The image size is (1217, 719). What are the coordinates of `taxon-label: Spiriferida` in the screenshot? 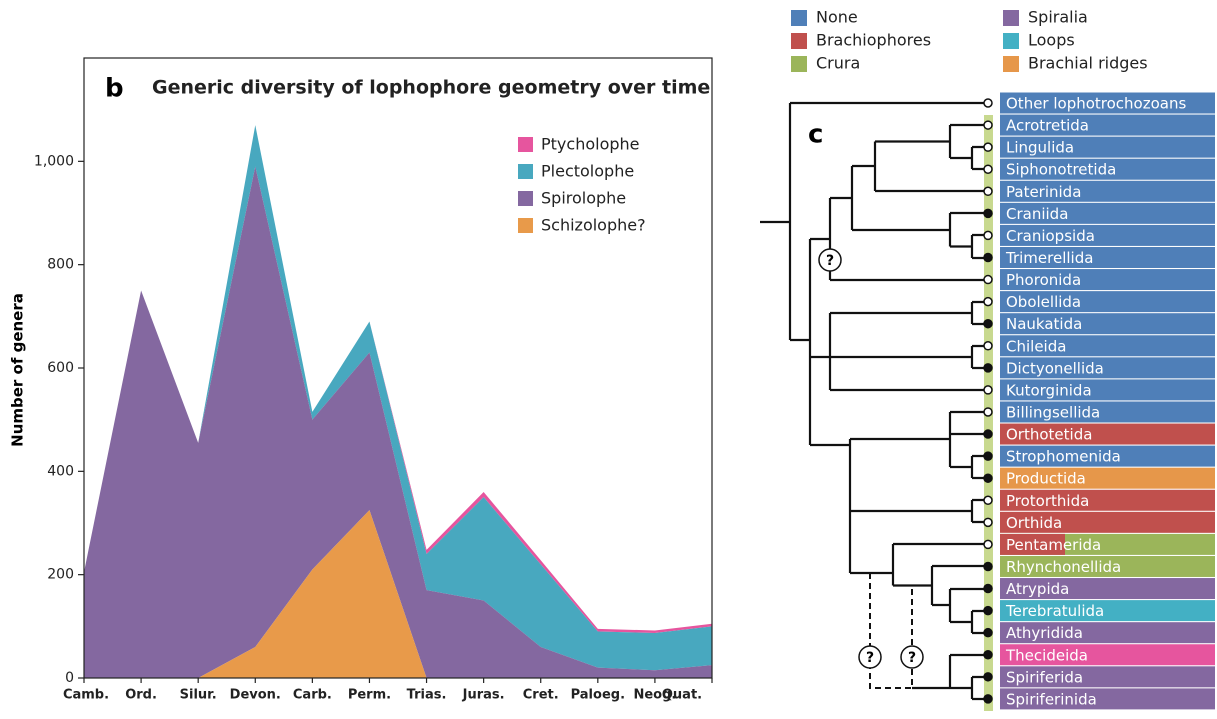 It's located at (1044, 677).